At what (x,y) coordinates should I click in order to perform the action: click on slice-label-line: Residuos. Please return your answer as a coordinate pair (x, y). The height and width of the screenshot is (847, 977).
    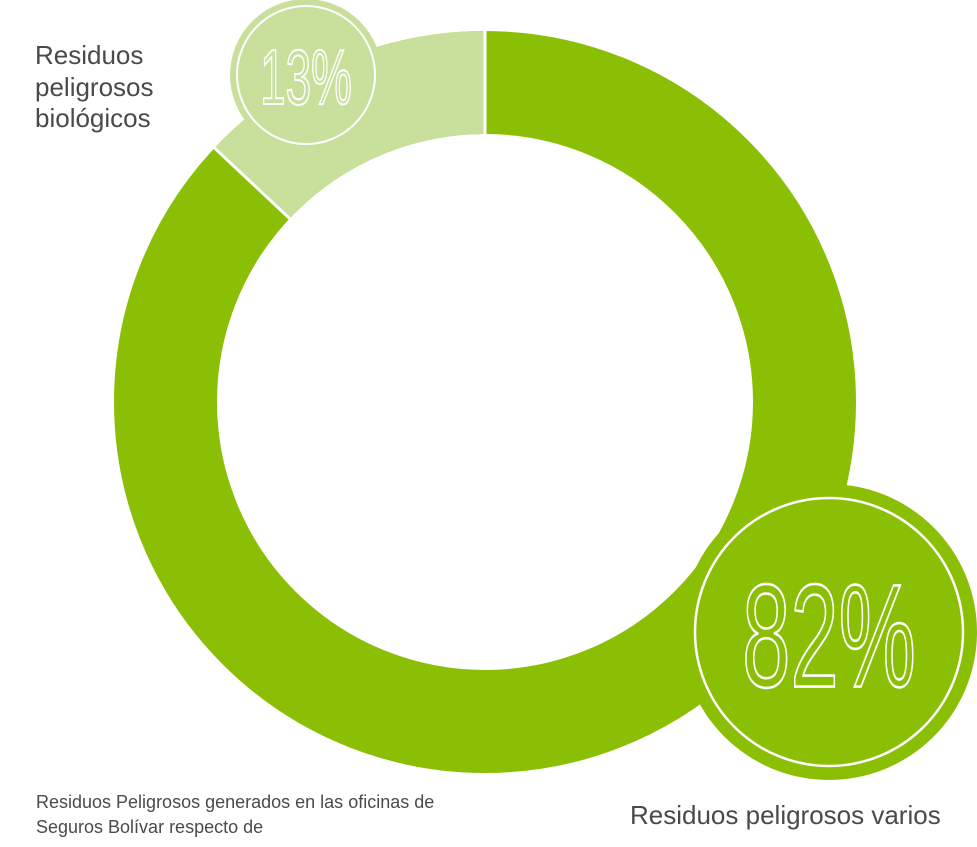
    Looking at the image, I should click on (89, 55).